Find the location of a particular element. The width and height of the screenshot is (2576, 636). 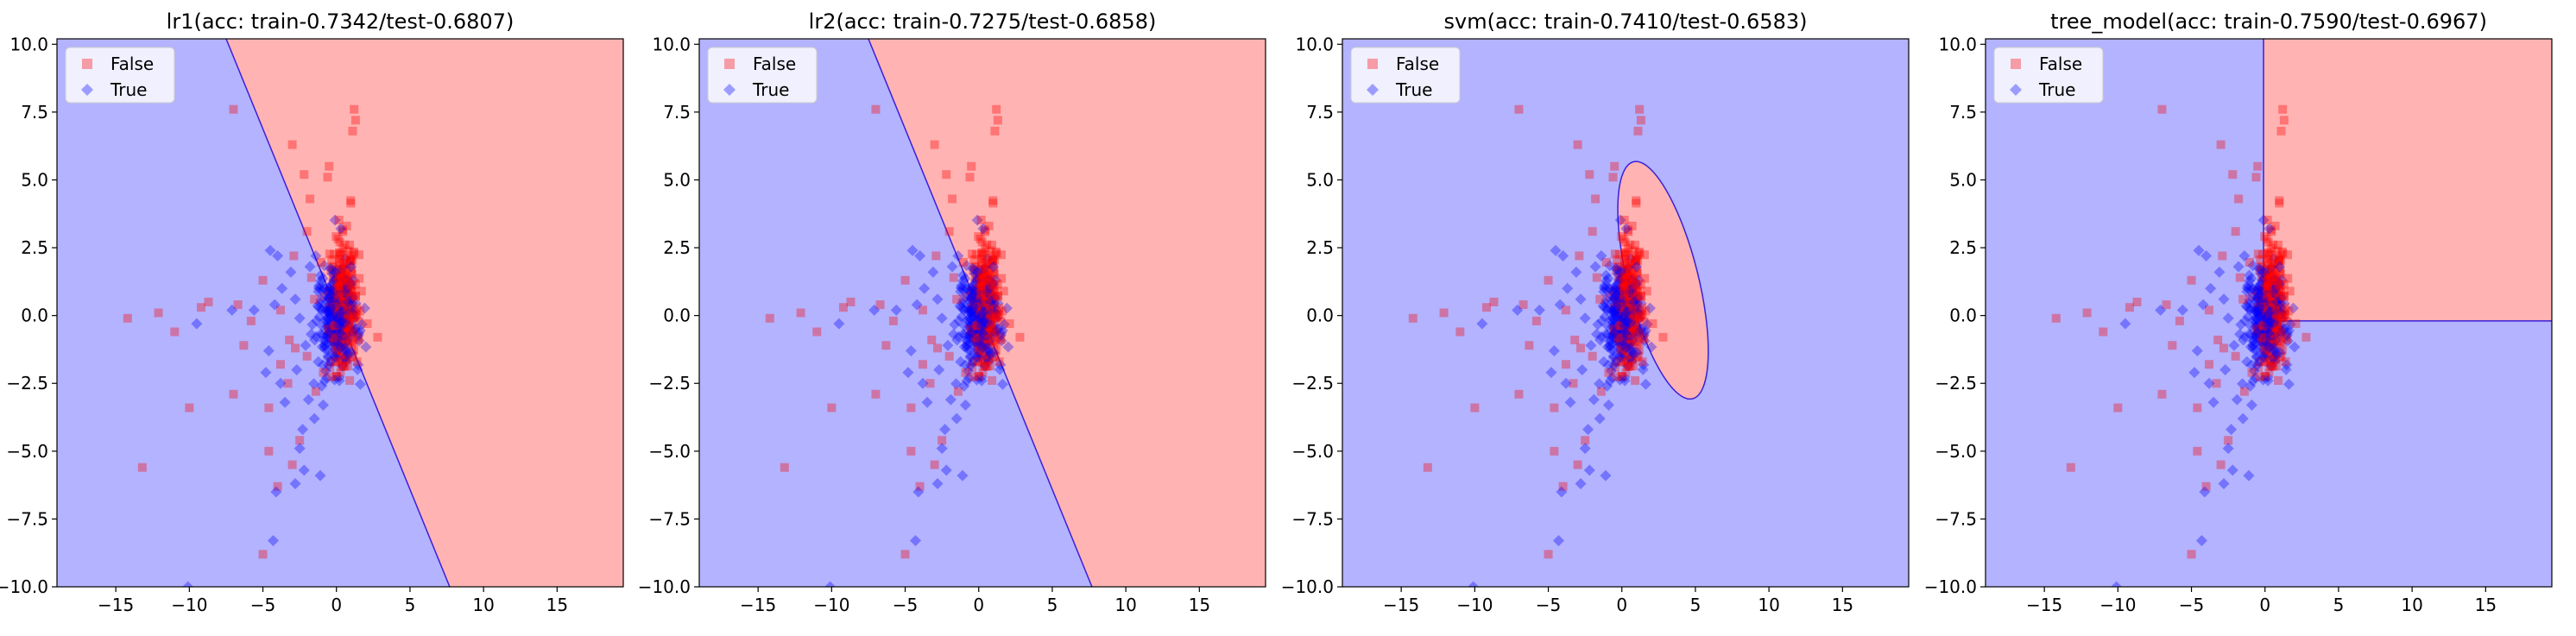

x-tick-label: −15 is located at coordinates (1401, 605).